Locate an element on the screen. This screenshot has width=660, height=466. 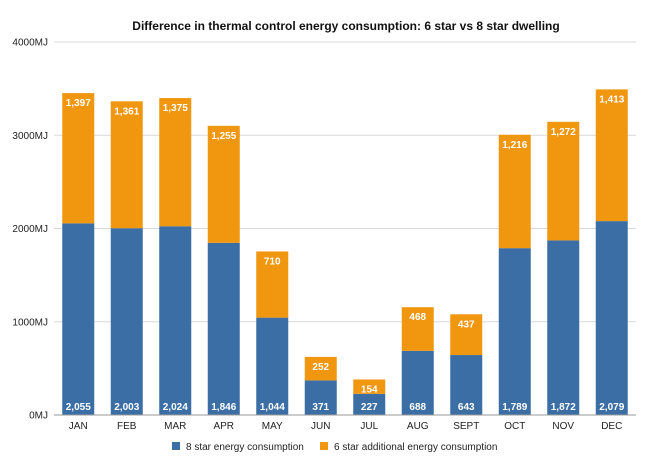
data-label: 643 is located at coordinates (466, 407).